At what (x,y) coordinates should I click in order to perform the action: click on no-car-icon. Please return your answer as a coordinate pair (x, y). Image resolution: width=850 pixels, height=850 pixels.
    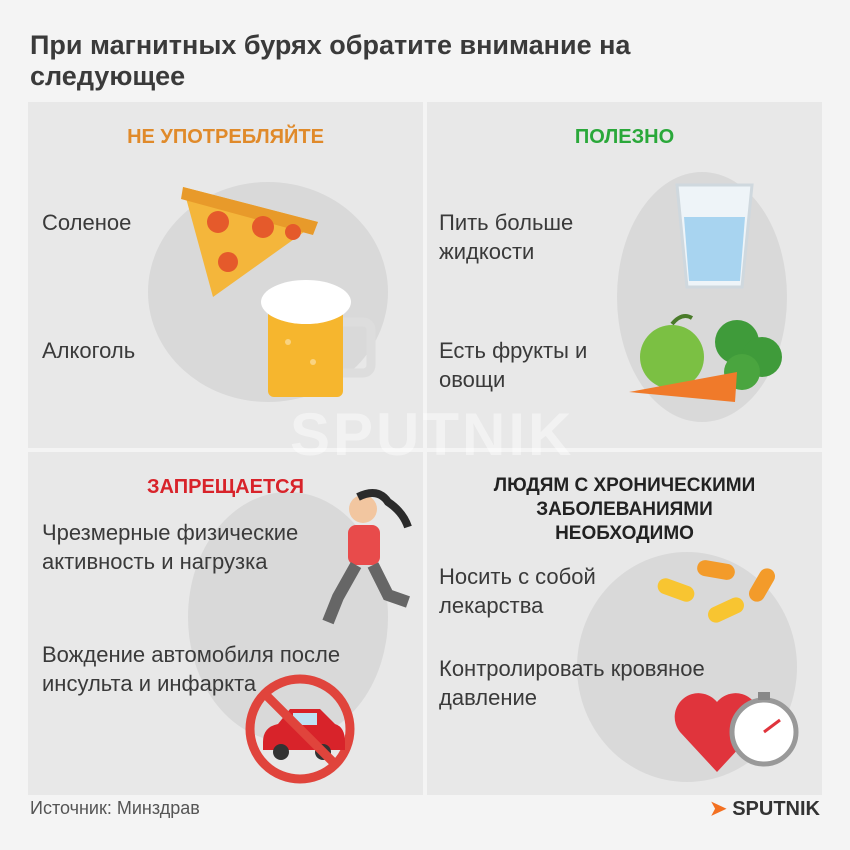
    Looking at the image, I should click on (300, 729).